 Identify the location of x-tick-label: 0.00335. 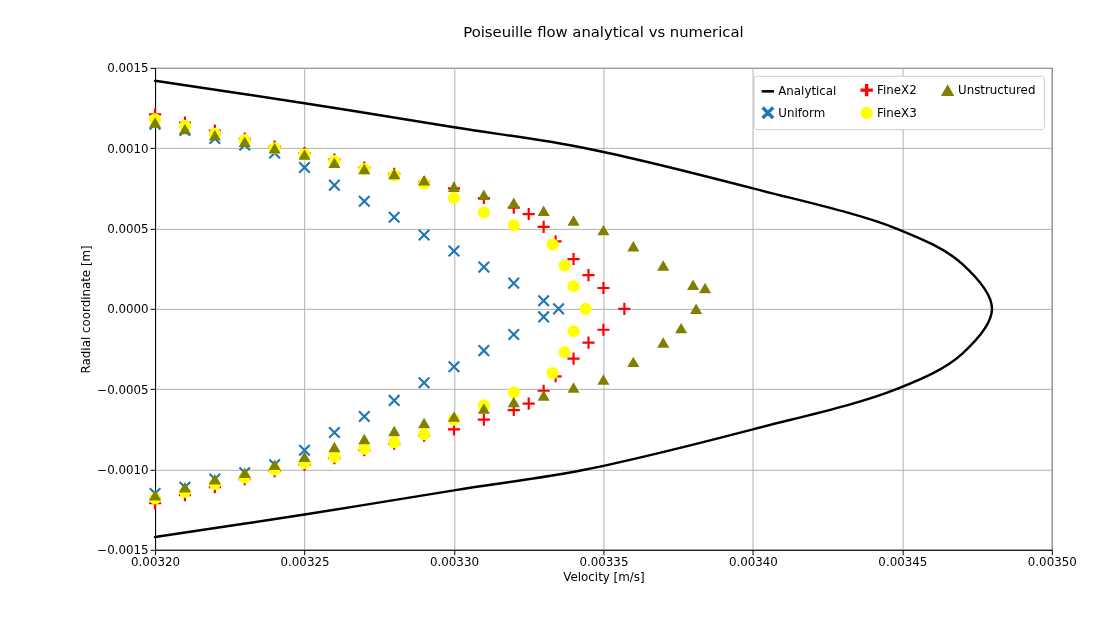
(604, 562).